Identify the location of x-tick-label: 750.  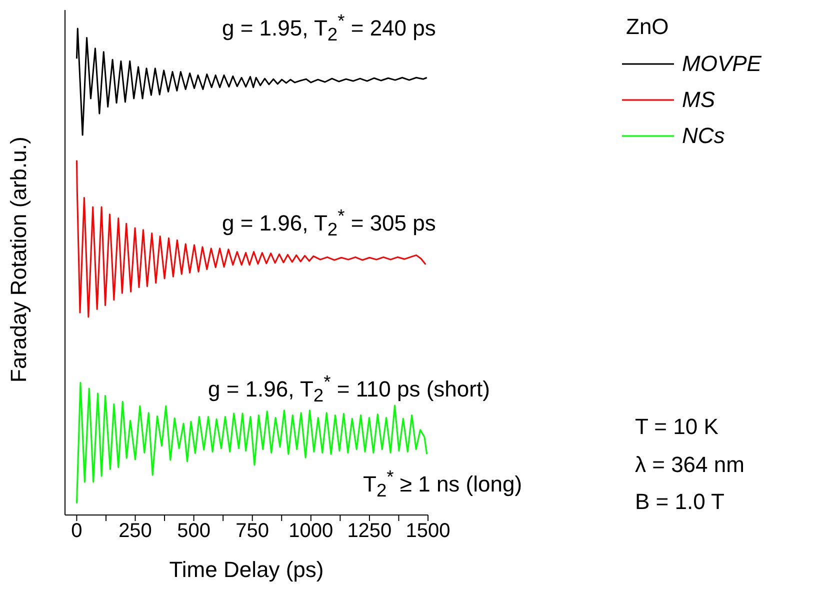
(253, 531).